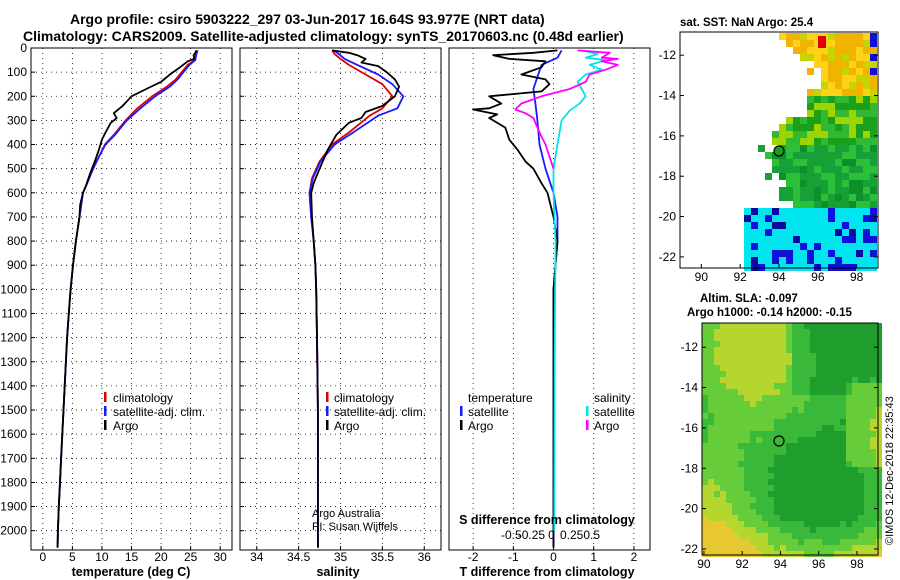 Image resolution: width=900 pixels, height=580 pixels. I want to click on depth-tick-label: 1200, so click(13, 338).